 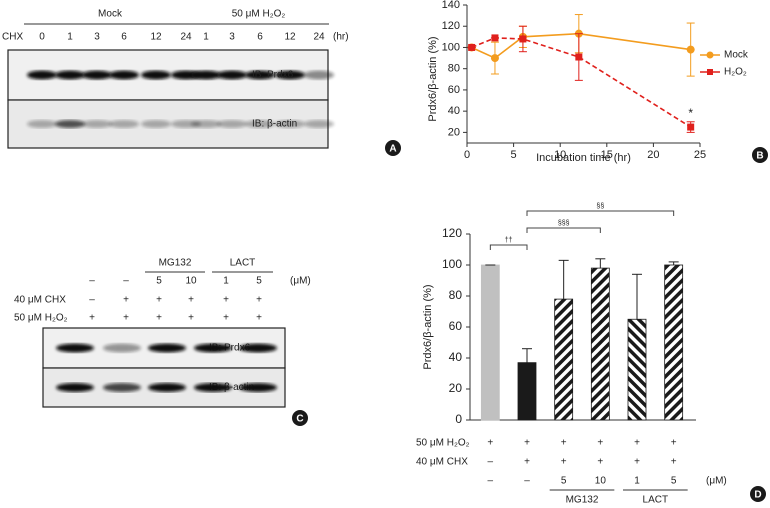 I want to click on group-label: LACT, so click(x=656, y=500).